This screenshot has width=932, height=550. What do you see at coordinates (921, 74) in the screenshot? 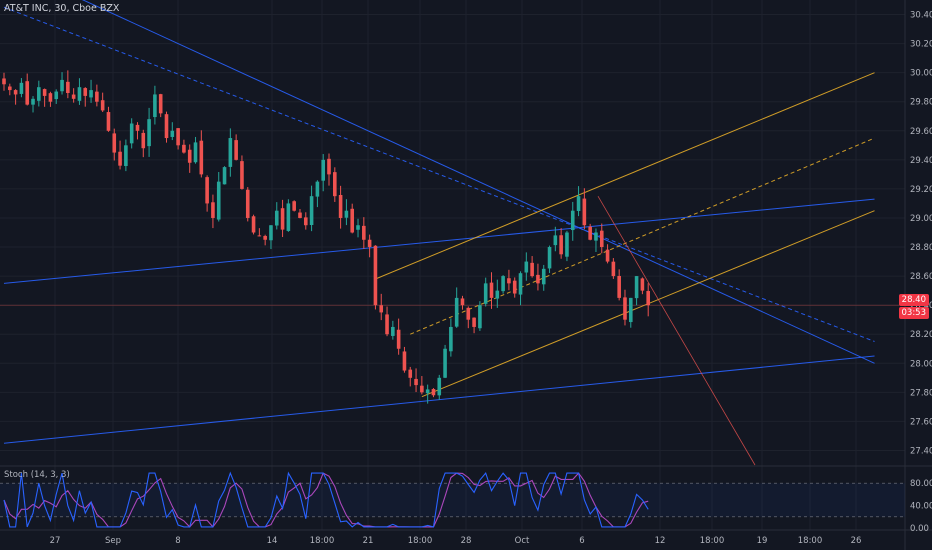
I see `y-tick-label: 30.00` at bounding box center [921, 74].